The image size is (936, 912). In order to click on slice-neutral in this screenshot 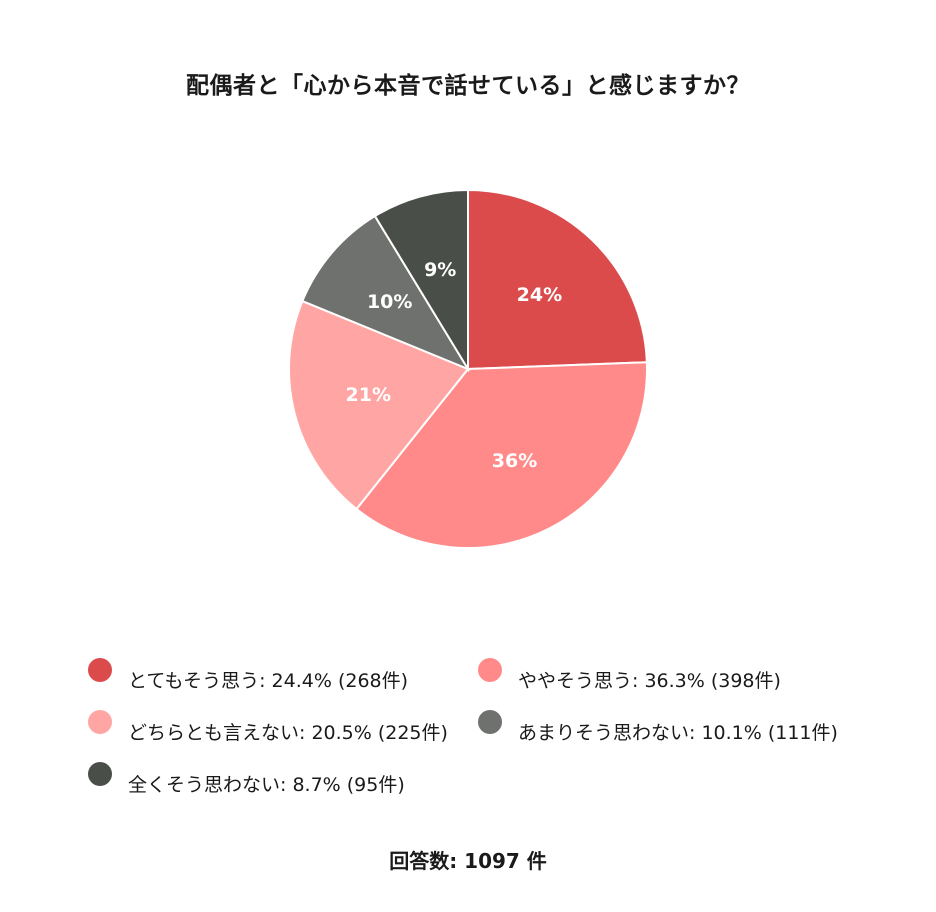, I will do `click(379, 405)`.